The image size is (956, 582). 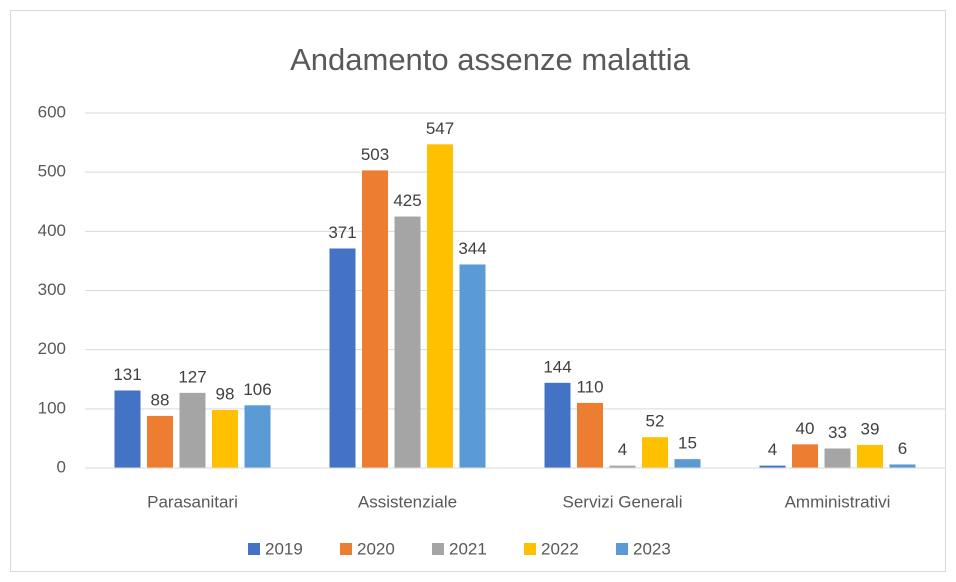 What do you see at coordinates (472, 248) in the screenshot?
I see `data-label: 344` at bounding box center [472, 248].